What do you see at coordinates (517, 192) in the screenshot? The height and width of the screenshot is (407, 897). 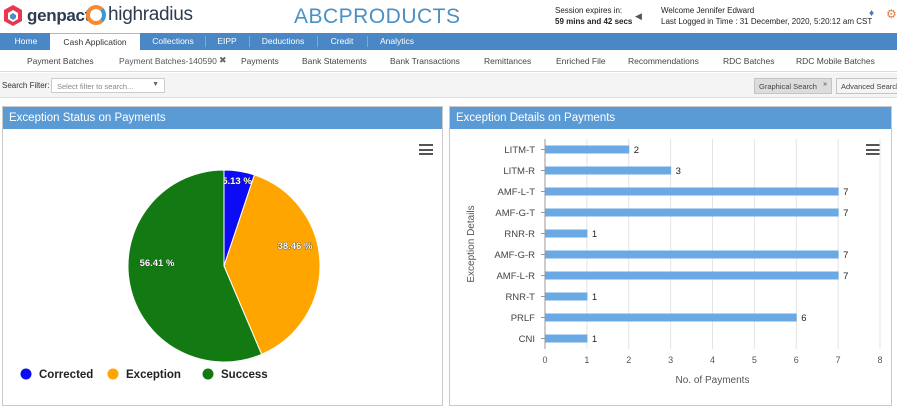 I see `y-tick-label: AMF-L-T` at bounding box center [517, 192].